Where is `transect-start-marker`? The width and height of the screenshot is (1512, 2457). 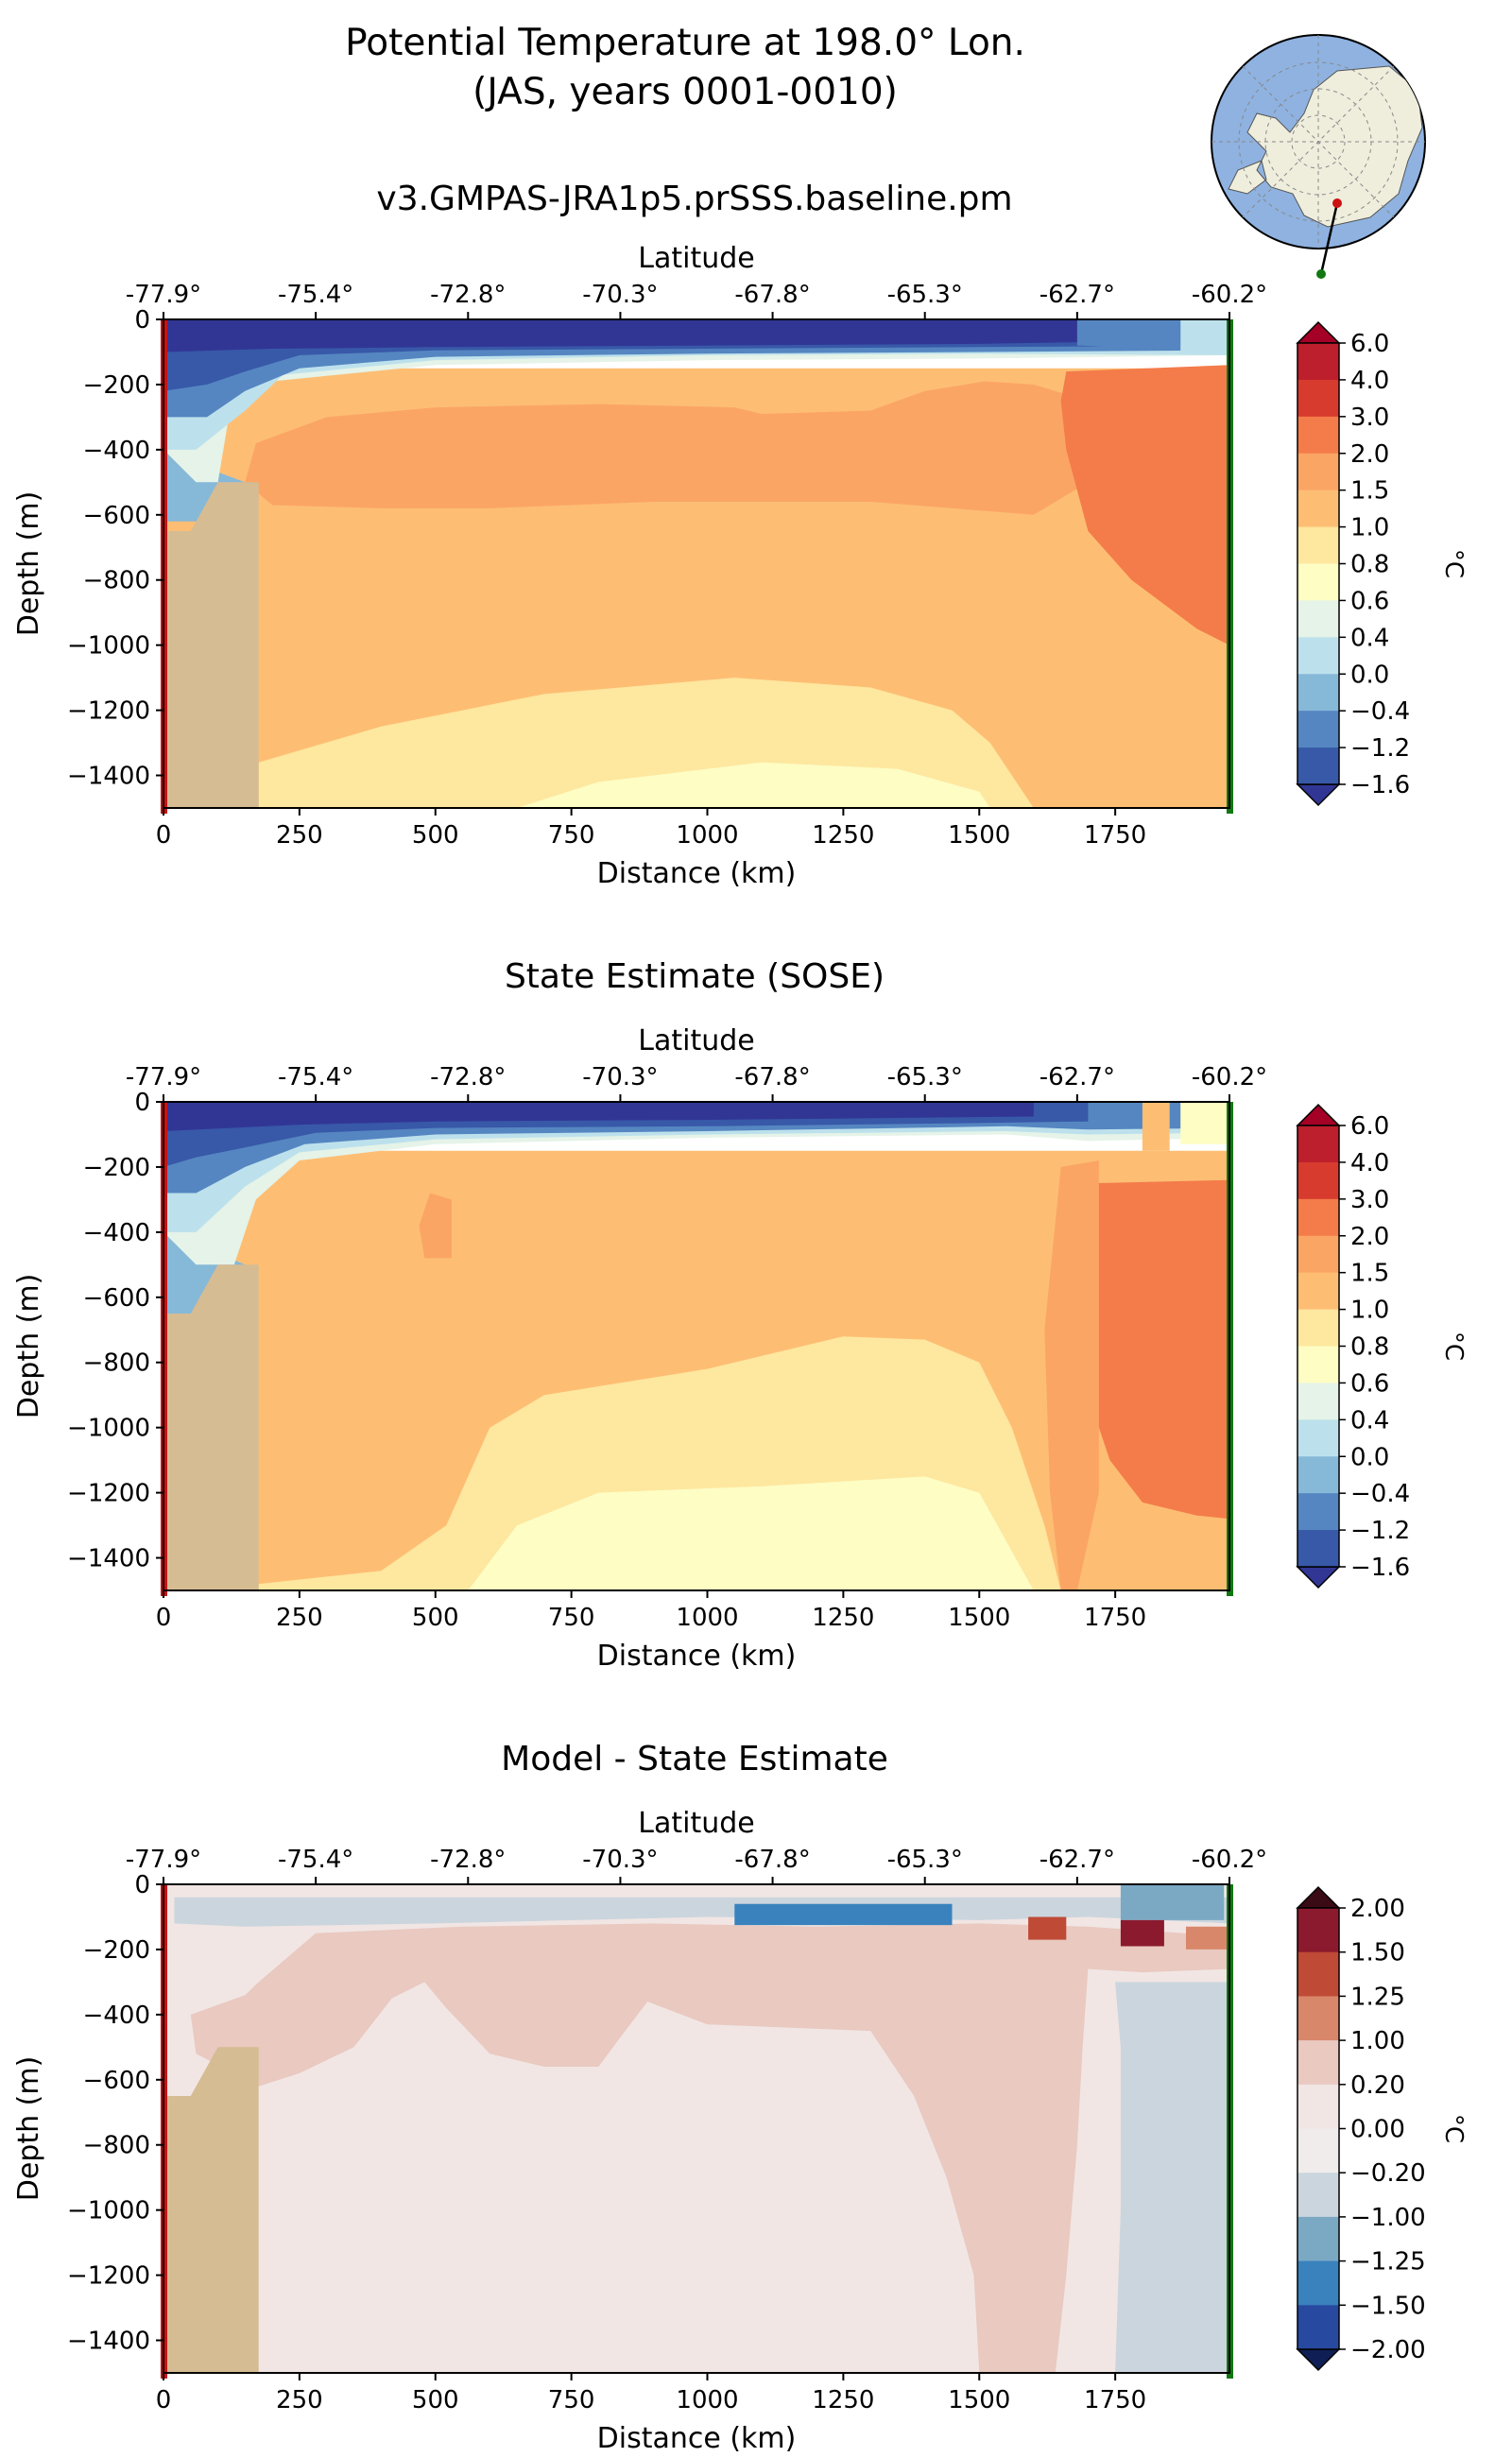 transect-start-marker is located at coordinates (1337, 203).